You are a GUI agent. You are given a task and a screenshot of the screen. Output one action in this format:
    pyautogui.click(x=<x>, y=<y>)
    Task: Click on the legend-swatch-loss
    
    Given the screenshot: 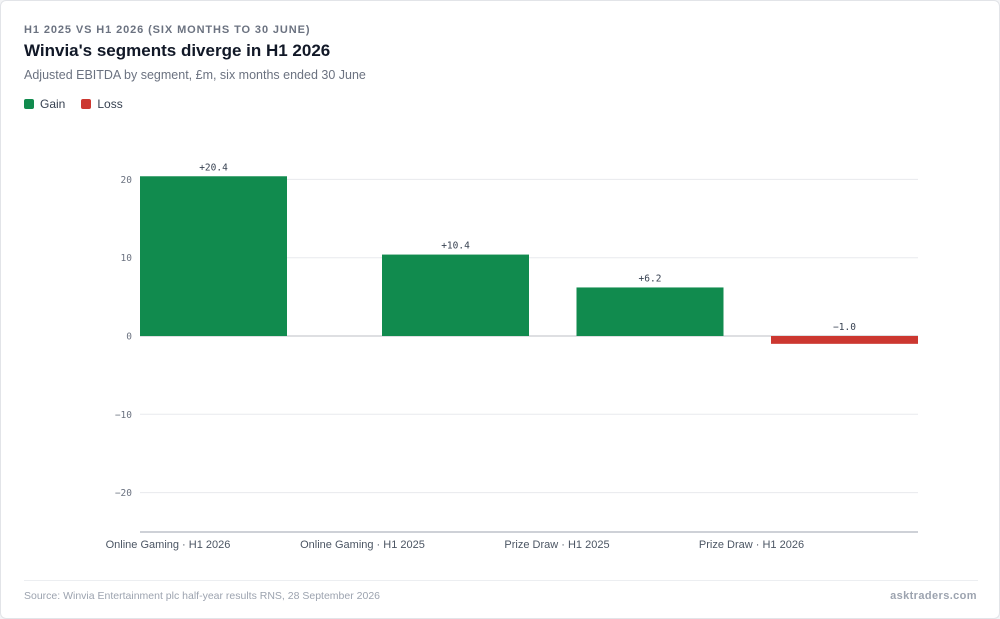 What is the action you would take?
    pyautogui.click(x=86, y=104)
    